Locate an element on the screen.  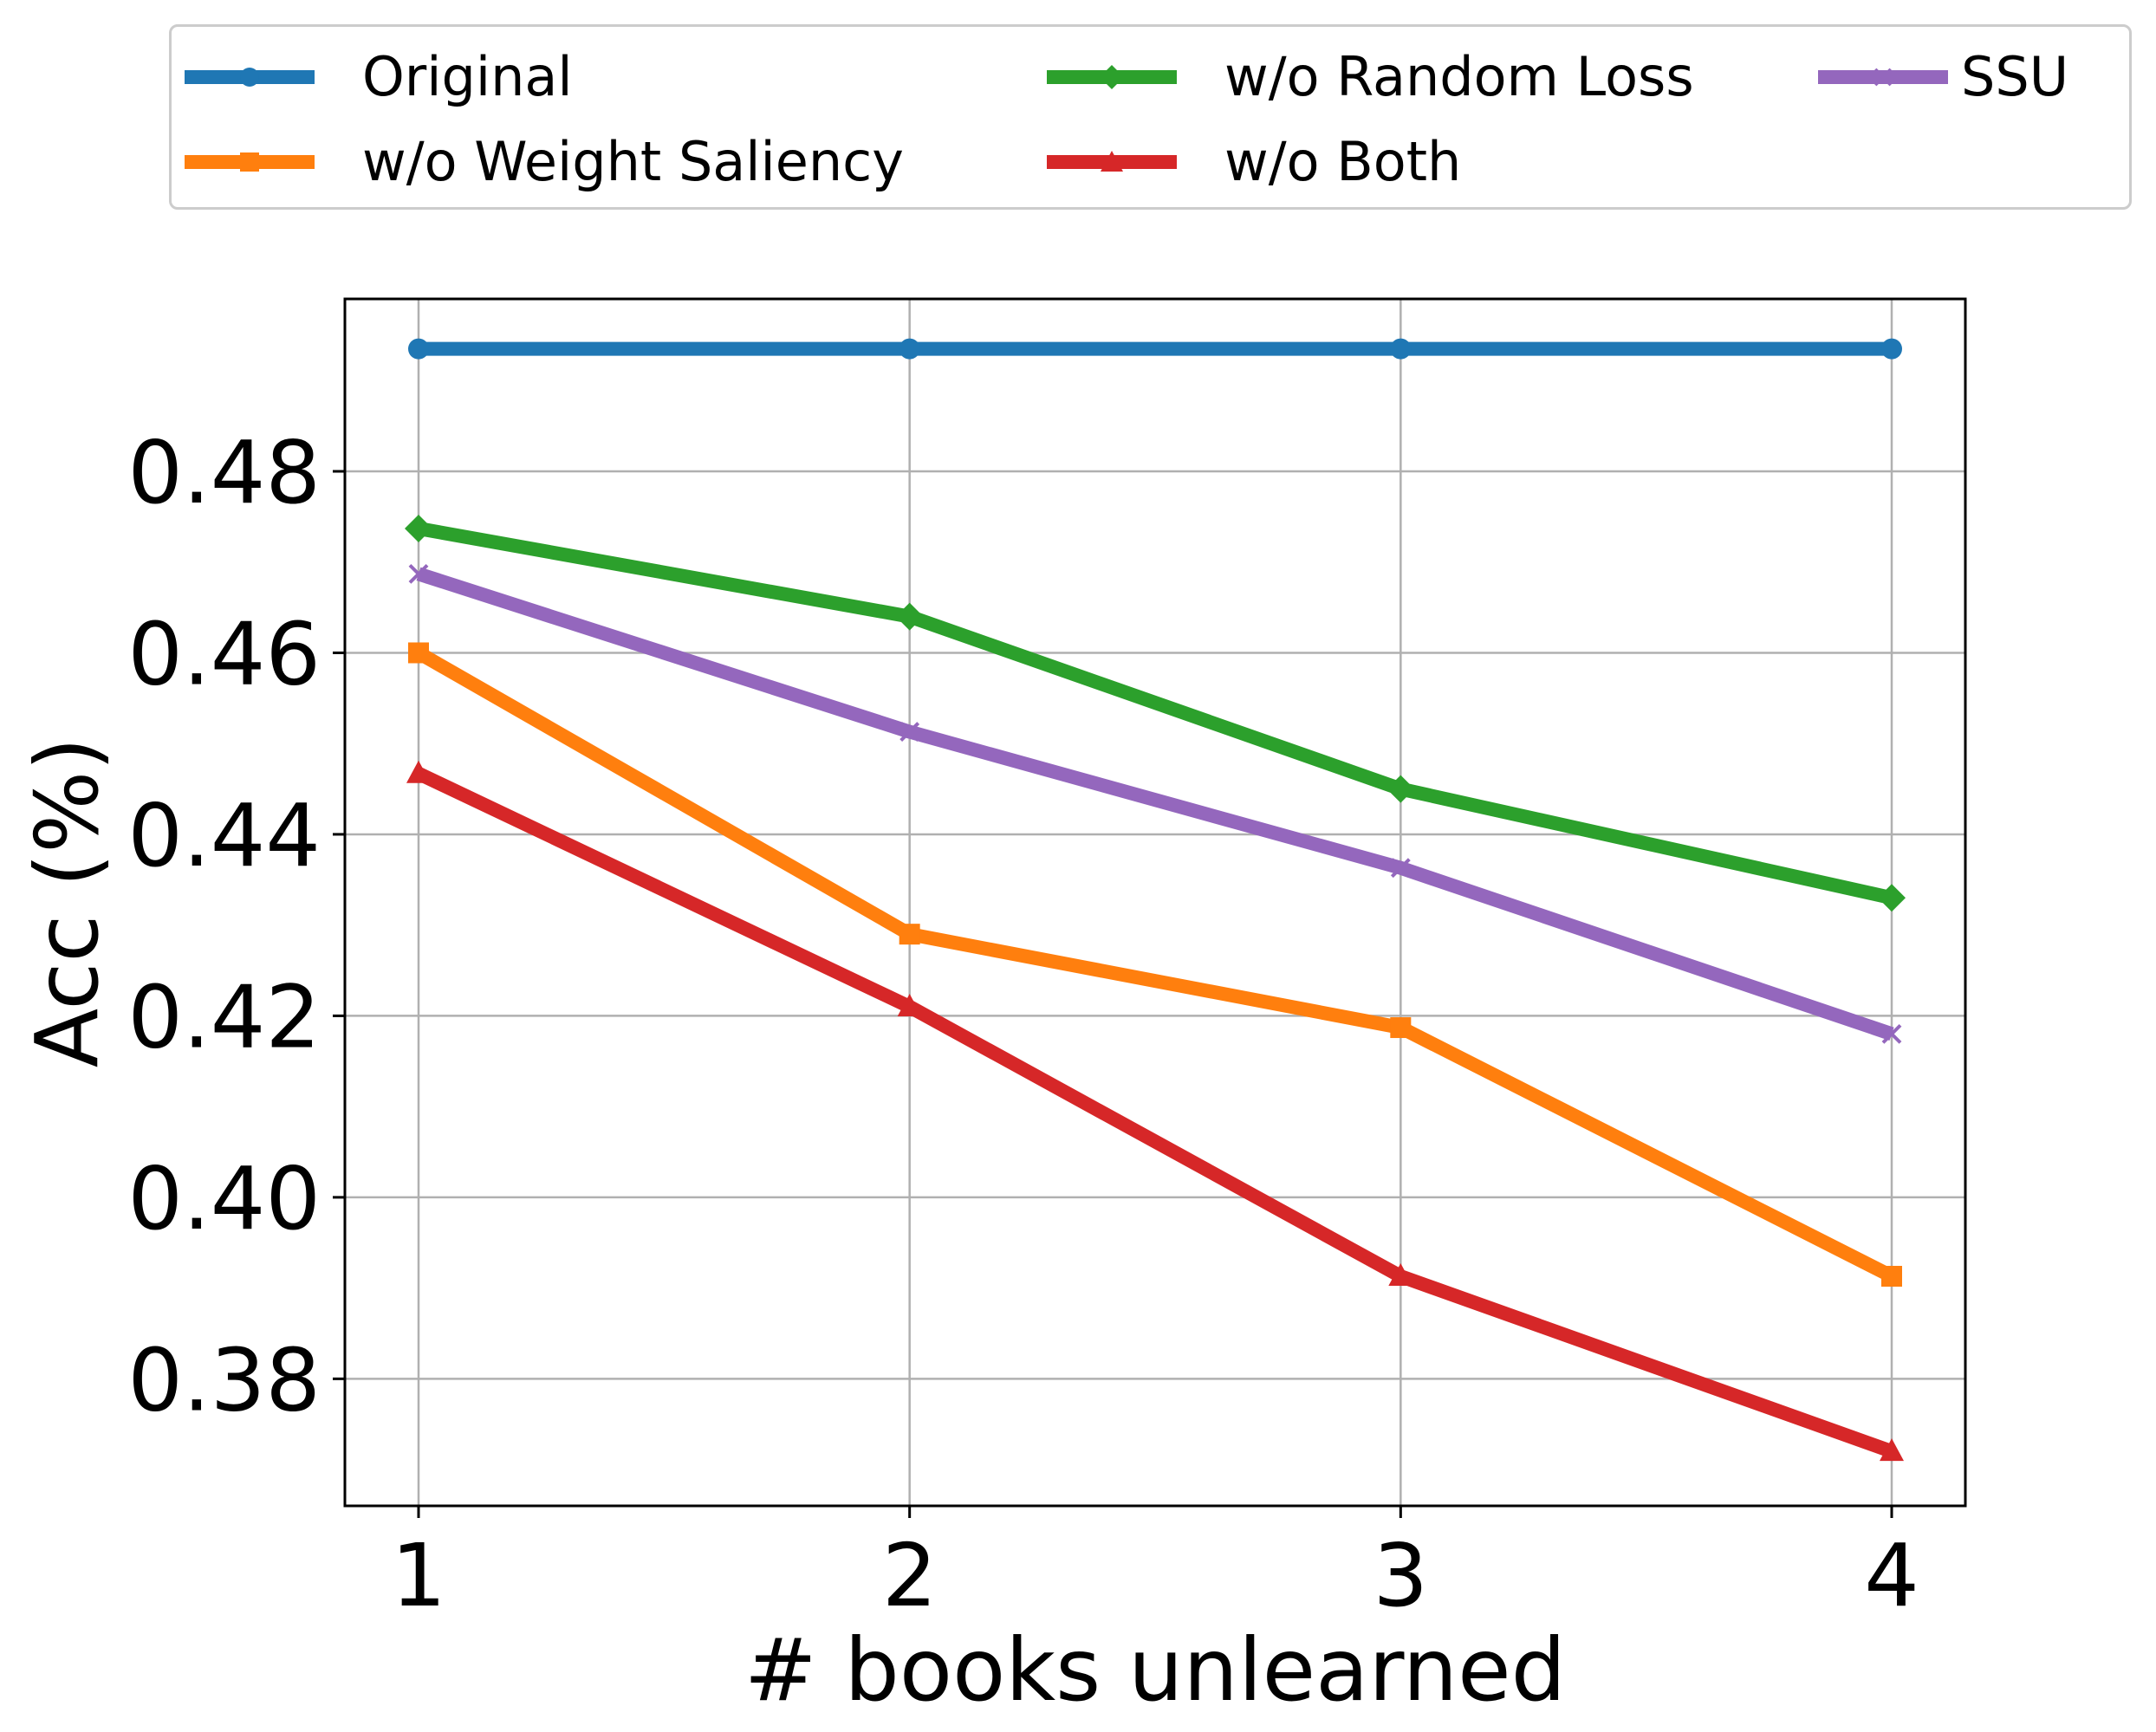
legend-swatch-wo-random-loss is located at coordinates (1112, 77).